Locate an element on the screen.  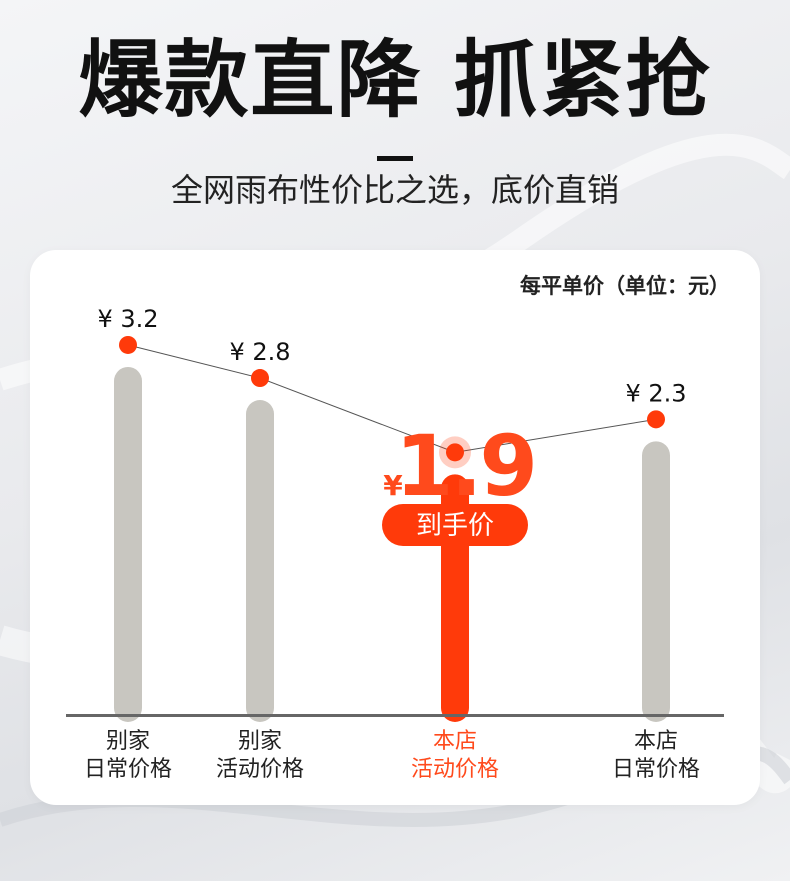
category-label-0-line1: 别家 is located at coordinates (127, 741).